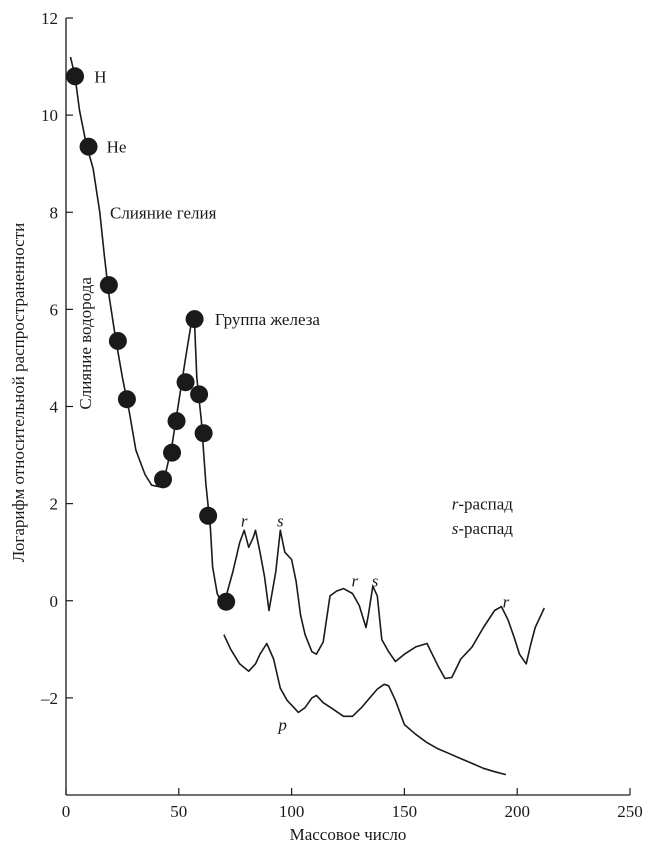 This screenshot has height=850, width=646. Describe the element at coordinates (455, 528) in the screenshot. I see `legend-mark: s` at that location.